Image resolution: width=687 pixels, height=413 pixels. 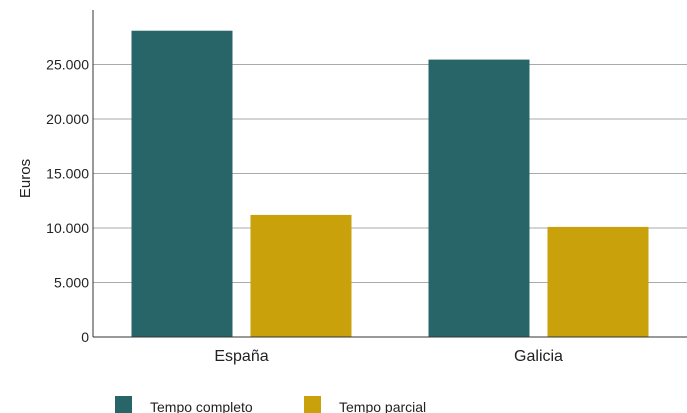 I want to click on x-tick-labels: España Galicia, so click(x=388, y=356).